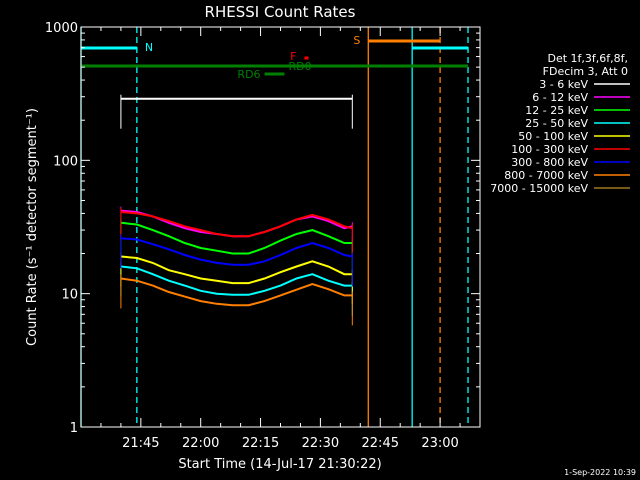 This screenshot has height=480, width=640. Describe the element at coordinates (556, 110) in the screenshot. I see `legend-label: 12 - 25 keV` at that location.